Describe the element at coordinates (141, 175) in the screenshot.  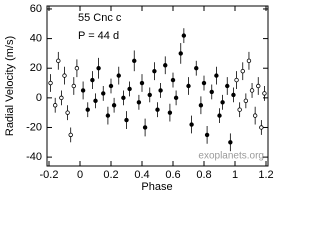
I see `x-tick-label: 0.4` at that location.